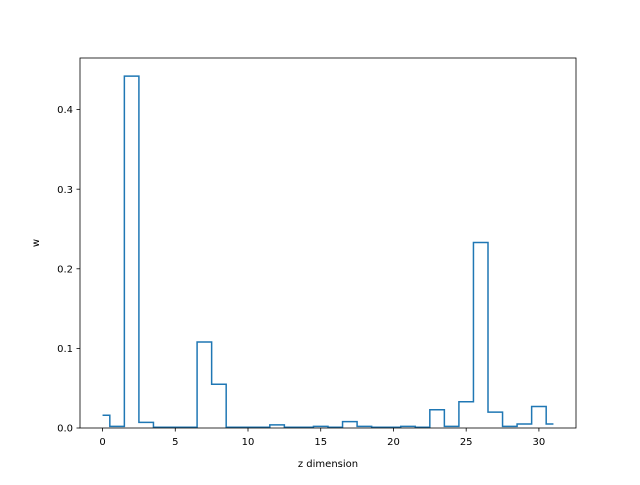  I want to click on x-tick-label: 5, so click(175, 442).